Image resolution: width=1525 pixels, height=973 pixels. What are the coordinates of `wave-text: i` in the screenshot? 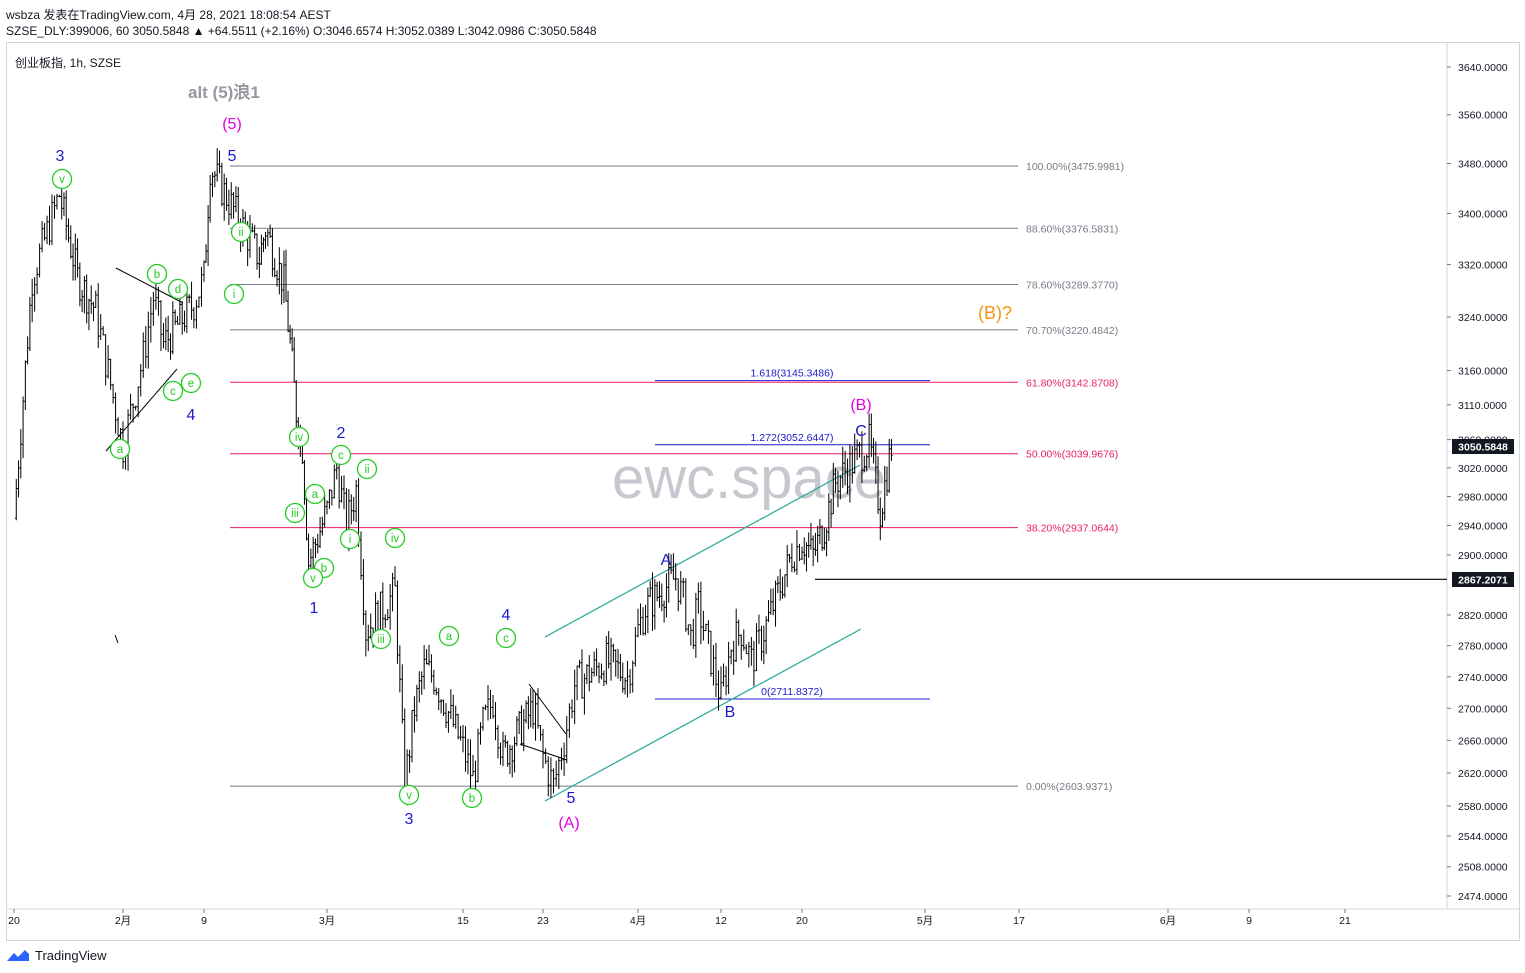 It's located at (350, 540).